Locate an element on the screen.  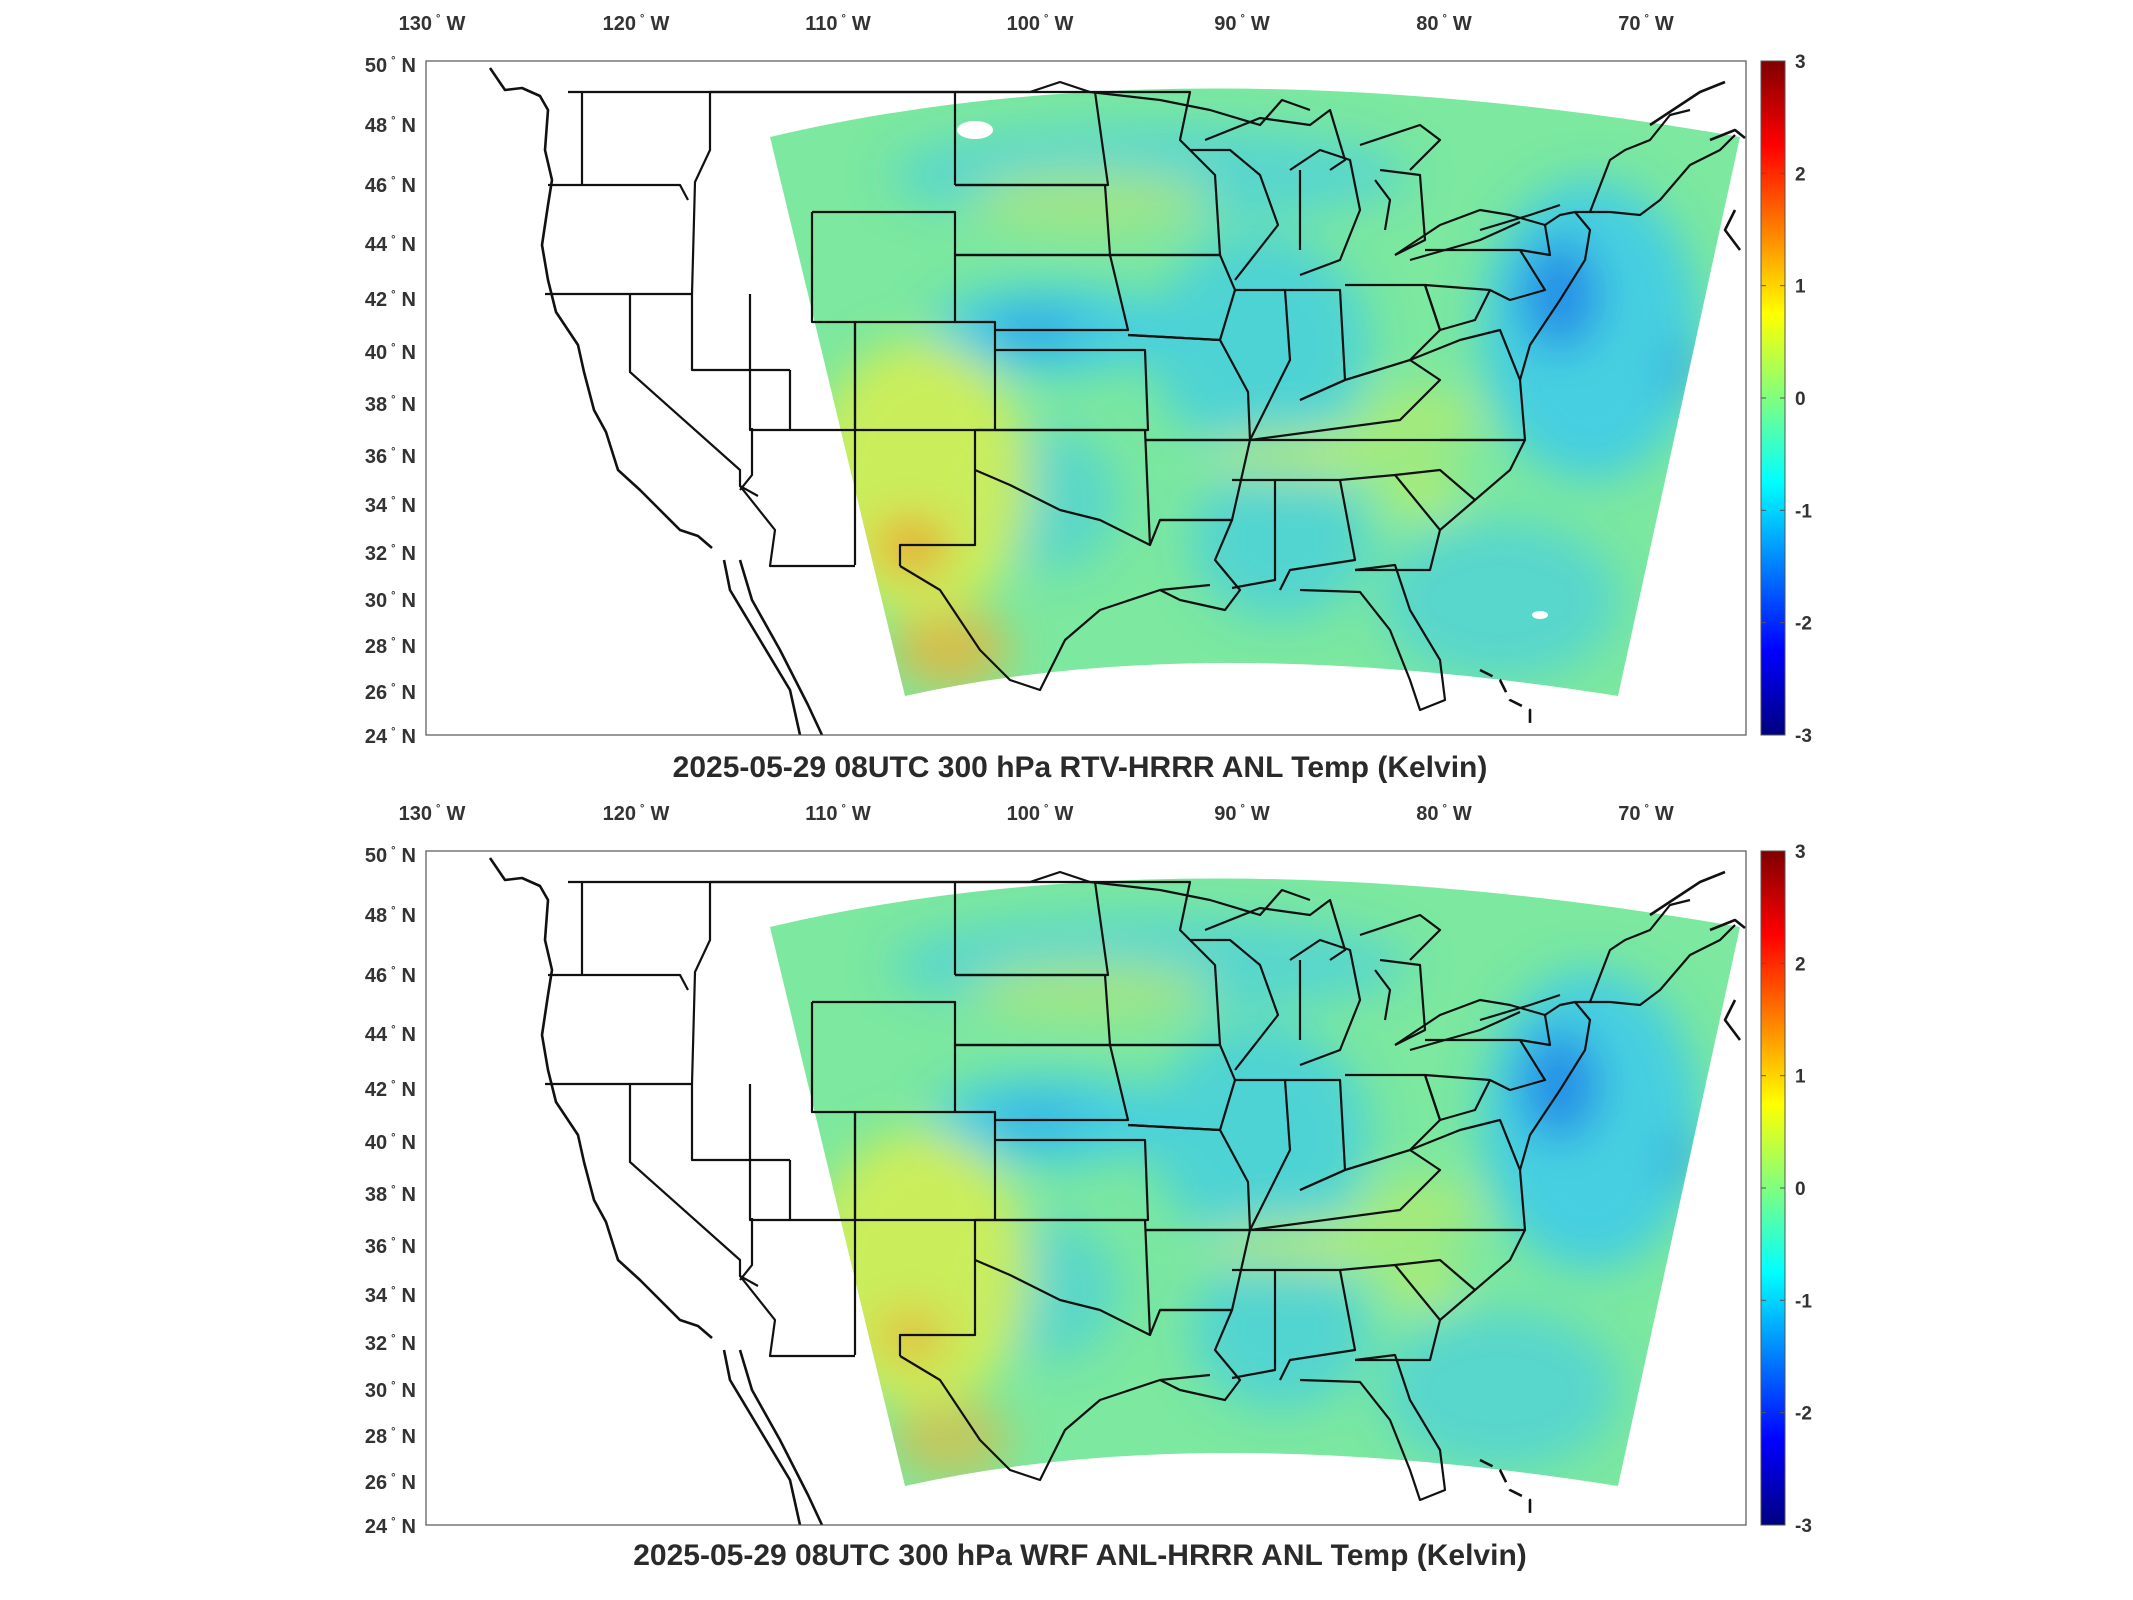
latitude-label: 26 ° N is located at coordinates (390, 1483).